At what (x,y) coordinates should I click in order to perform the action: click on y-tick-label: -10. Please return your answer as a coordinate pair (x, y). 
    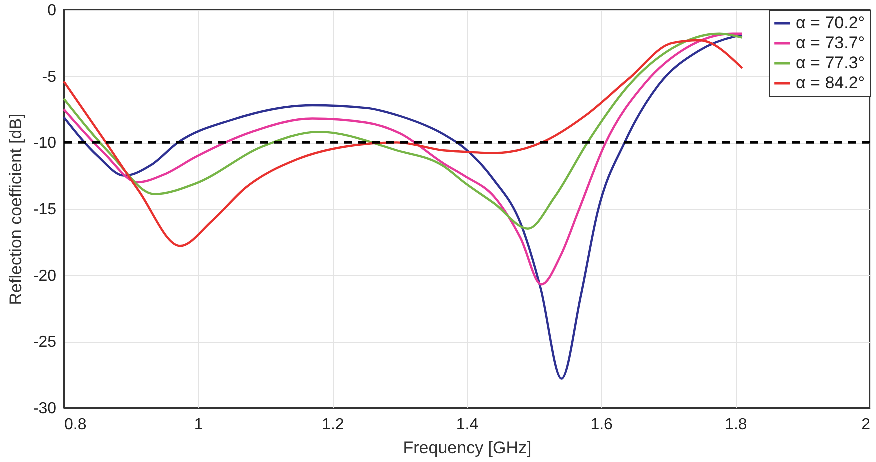
    Looking at the image, I should click on (45, 143).